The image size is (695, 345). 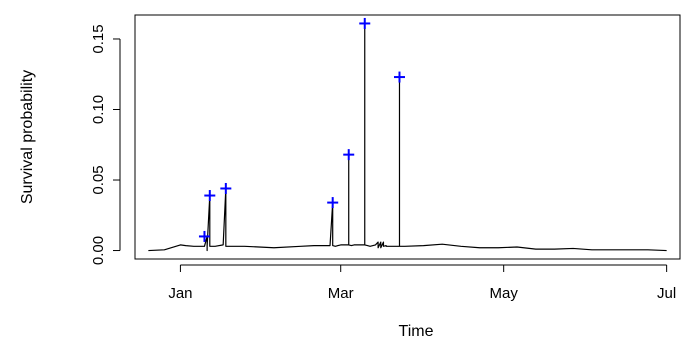 I want to click on y-tick-label: 0.00, so click(x=98, y=250).